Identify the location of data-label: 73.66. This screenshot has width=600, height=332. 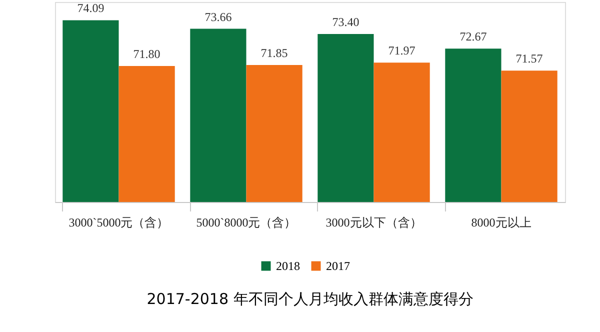
(218, 17).